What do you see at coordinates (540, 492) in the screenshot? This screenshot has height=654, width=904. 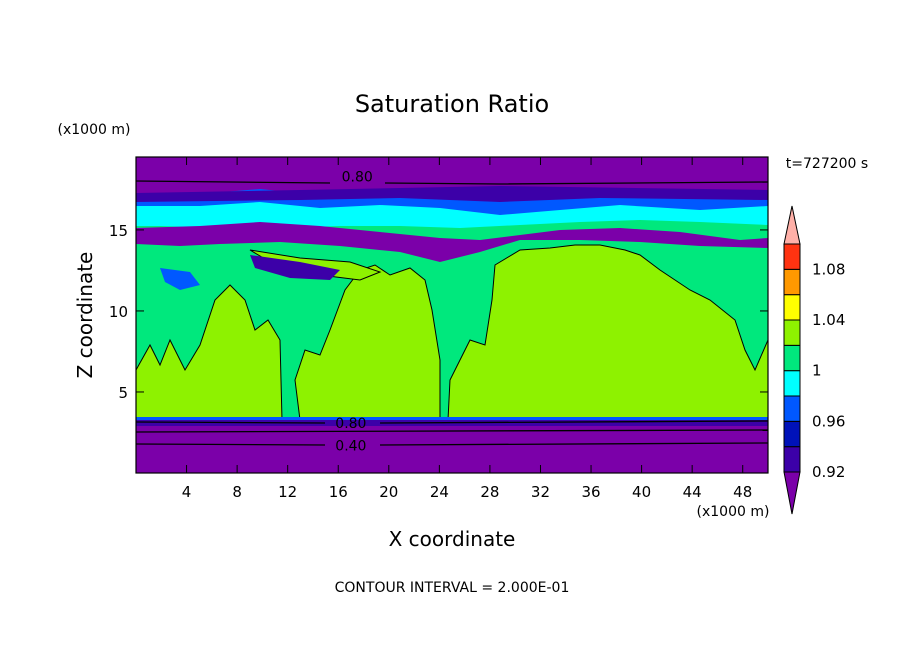 I see `x-tick-label: 32` at bounding box center [540, 492].